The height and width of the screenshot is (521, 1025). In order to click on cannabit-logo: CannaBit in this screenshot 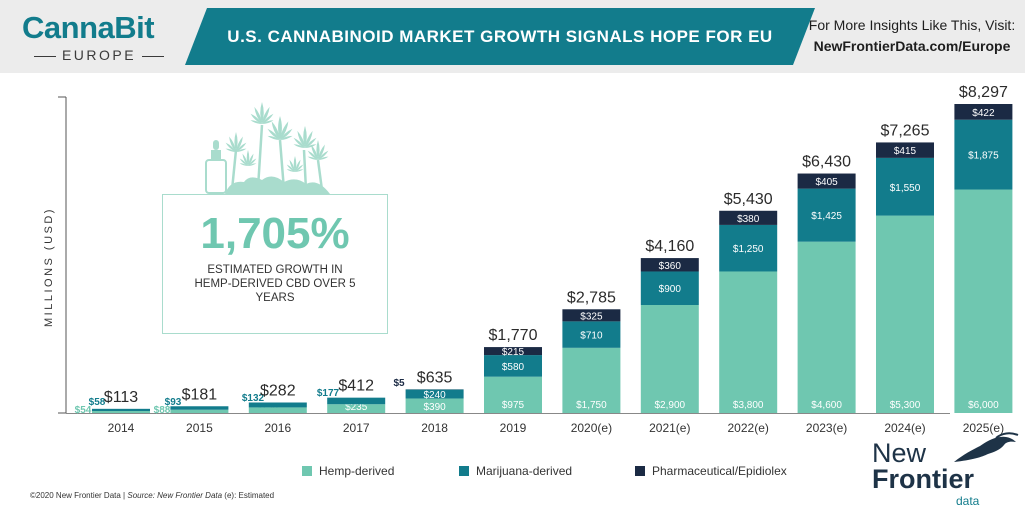, I will do `click(88, 27)`.